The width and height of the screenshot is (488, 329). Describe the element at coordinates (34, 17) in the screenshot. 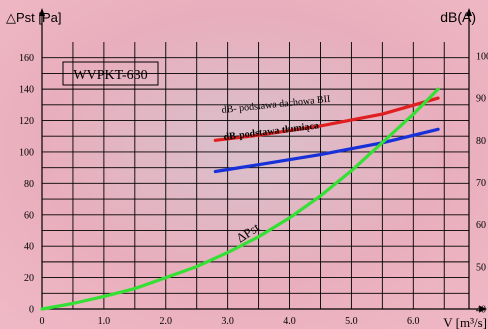

I see `y-left-axis-label: △Pst [Pa]` at that location.